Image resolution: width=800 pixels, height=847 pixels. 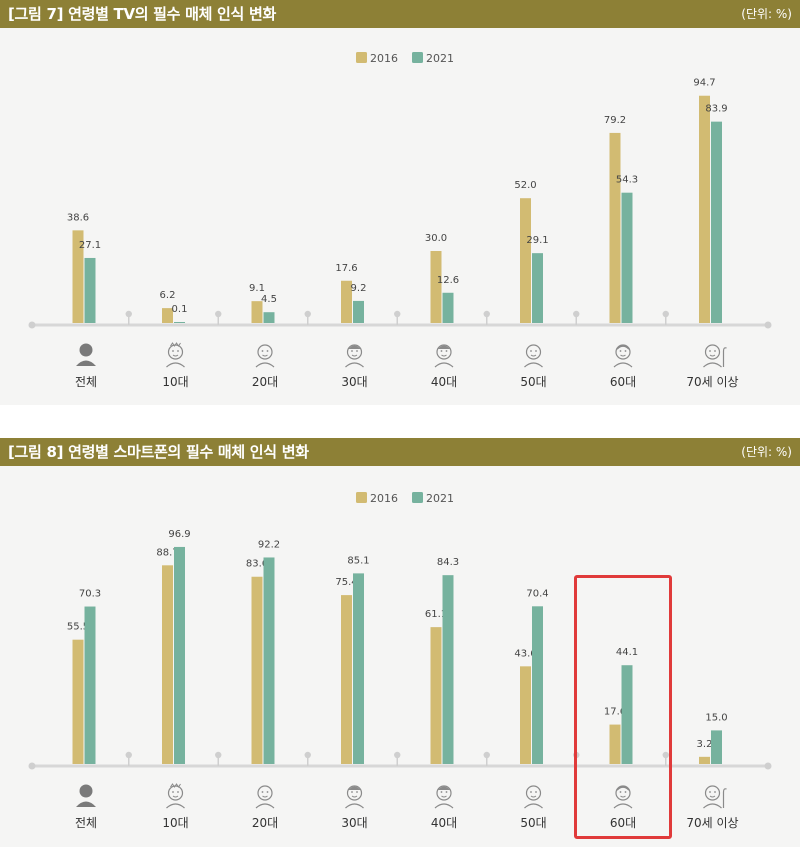 What do you see at coordinates (168, 295) in the screenshot?
I see `value-label-2016-1: 6.2` at bounding box center [168, 295].